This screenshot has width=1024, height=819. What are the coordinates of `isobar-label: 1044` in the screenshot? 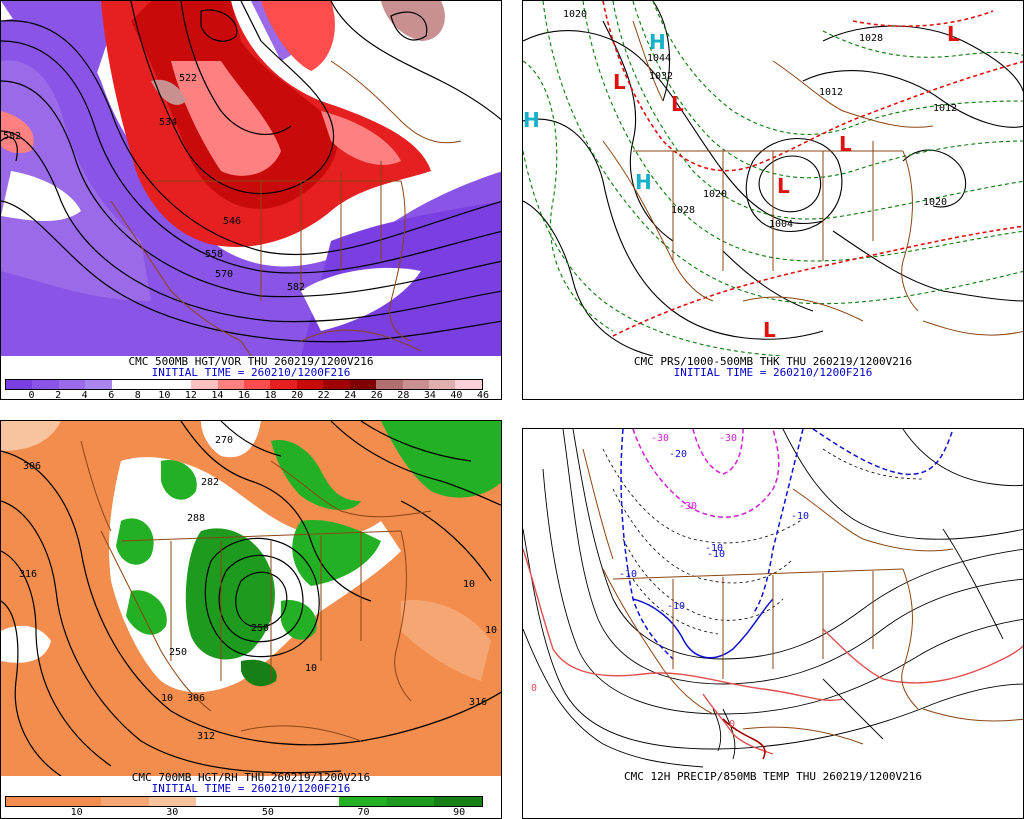 It's located at (659, 58).